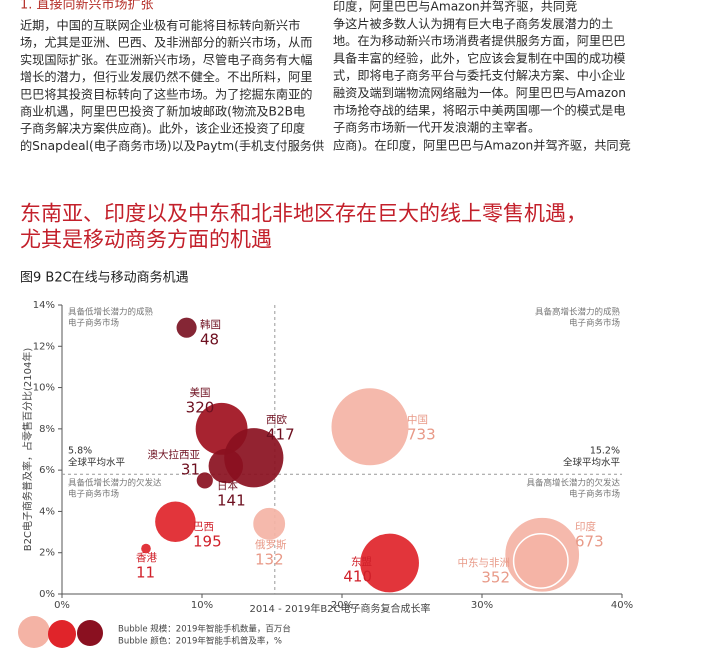  Describe the element at coordinates (27, 450) in the screenshot. I see `y-axis-label: B2C电子商务普及率，占零售百分比(2104年)` at that location.